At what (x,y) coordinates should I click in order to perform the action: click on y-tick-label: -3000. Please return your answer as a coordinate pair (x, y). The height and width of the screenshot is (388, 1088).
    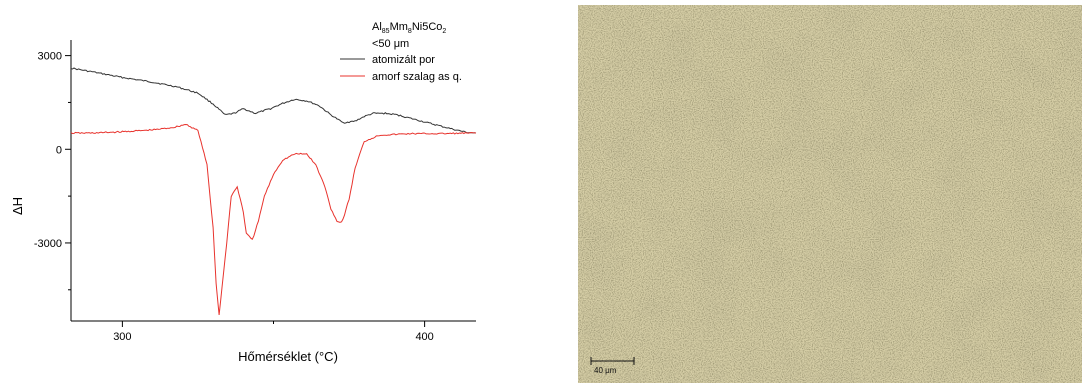
    Looking at the image, I should click on (48, 244).